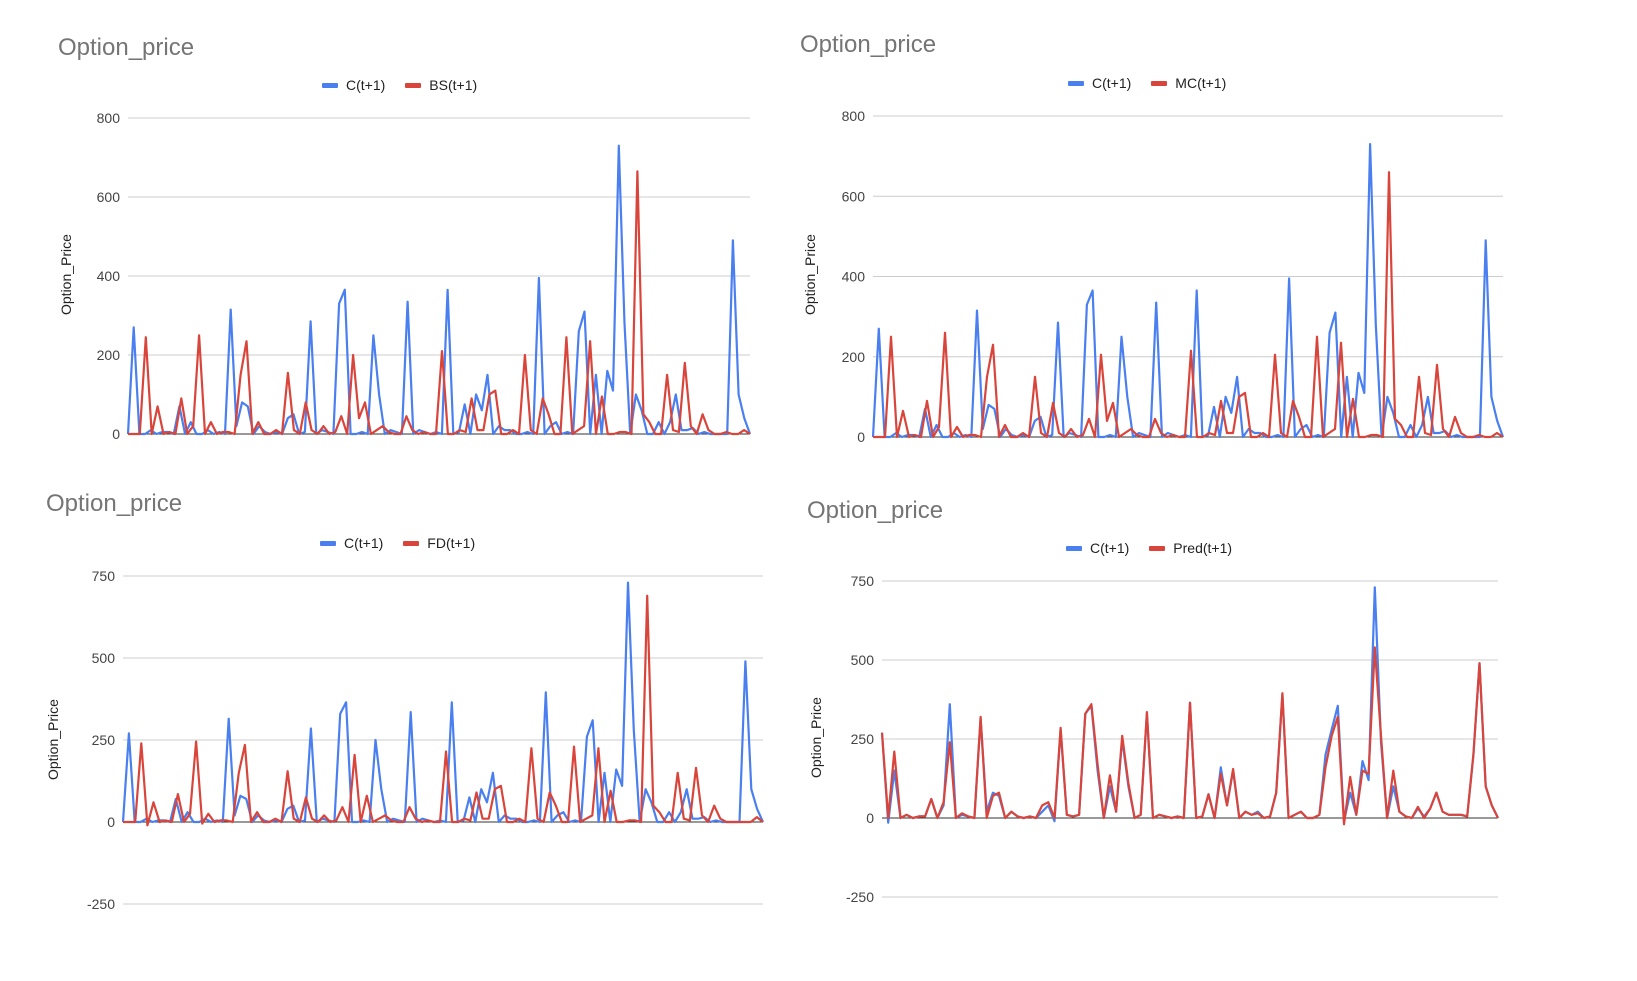 Image resolution: width=1637 pixels, height=981 pixels. What do you see at coordinates (1201, 83) in the screenshot?
I see `legend-label: MC(t+1)` at bounding box center [1201, 83].